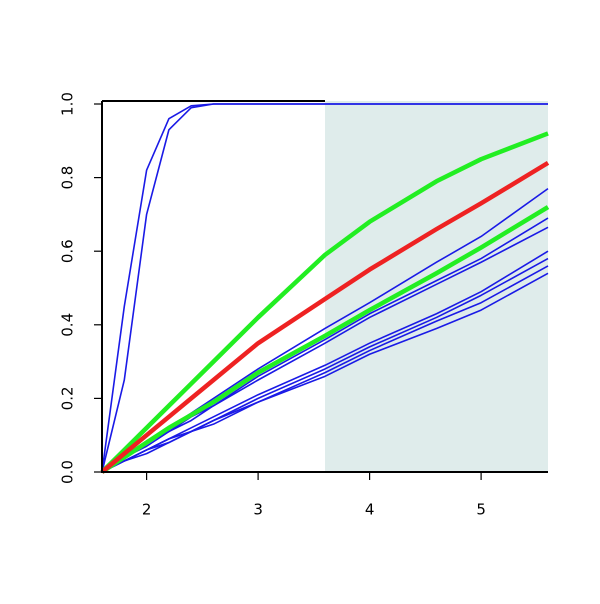 The height and width of the screenshot is (604, 600). I want to click on x-tick-label: 3, so click(258, 510).